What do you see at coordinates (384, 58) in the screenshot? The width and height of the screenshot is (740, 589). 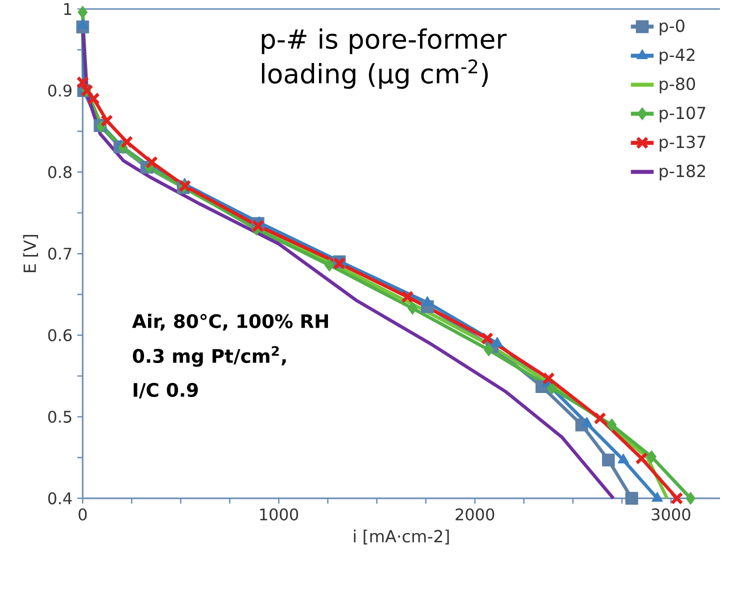 I see `annotation: p-# is pore-former loading (μg cm$^{-2}$)` at bounding box center [384, 58].